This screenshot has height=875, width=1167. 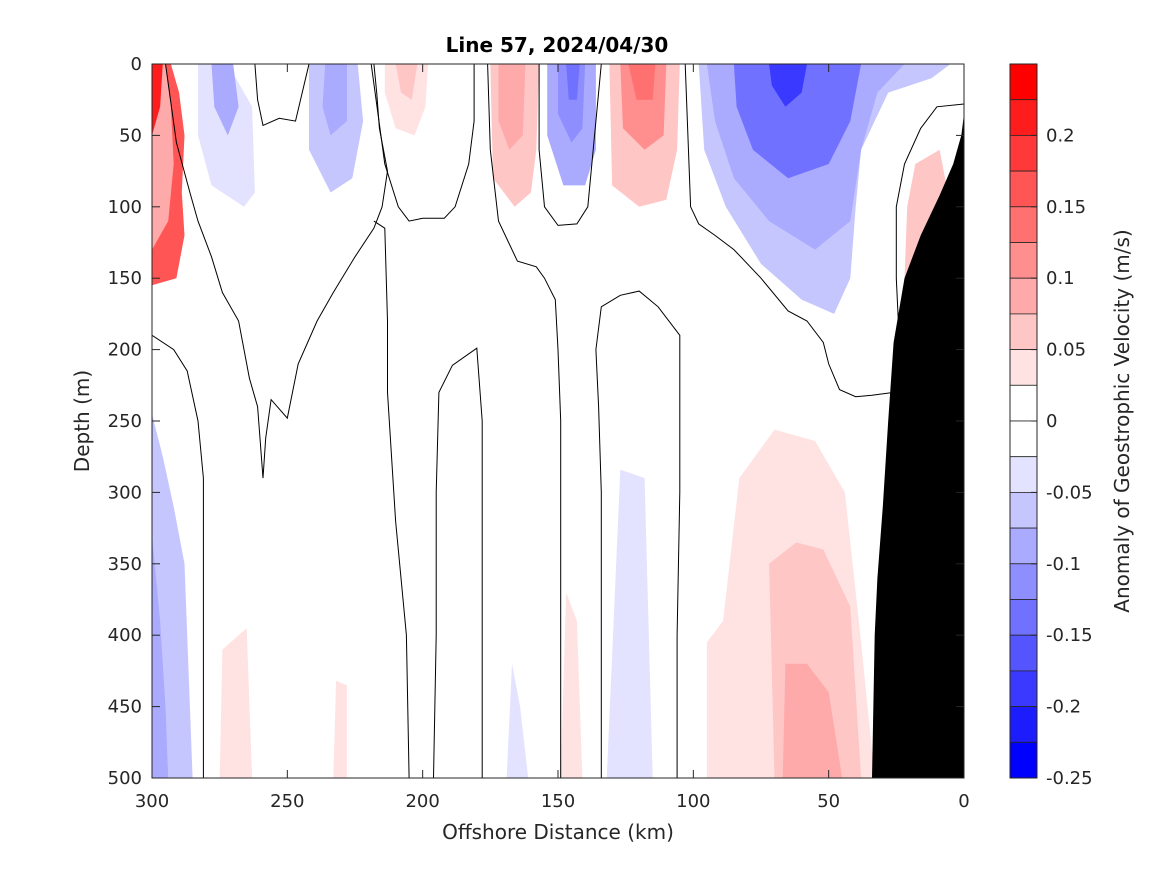 I want to click on y-tick-label: 200, so click(x=125, y=350).